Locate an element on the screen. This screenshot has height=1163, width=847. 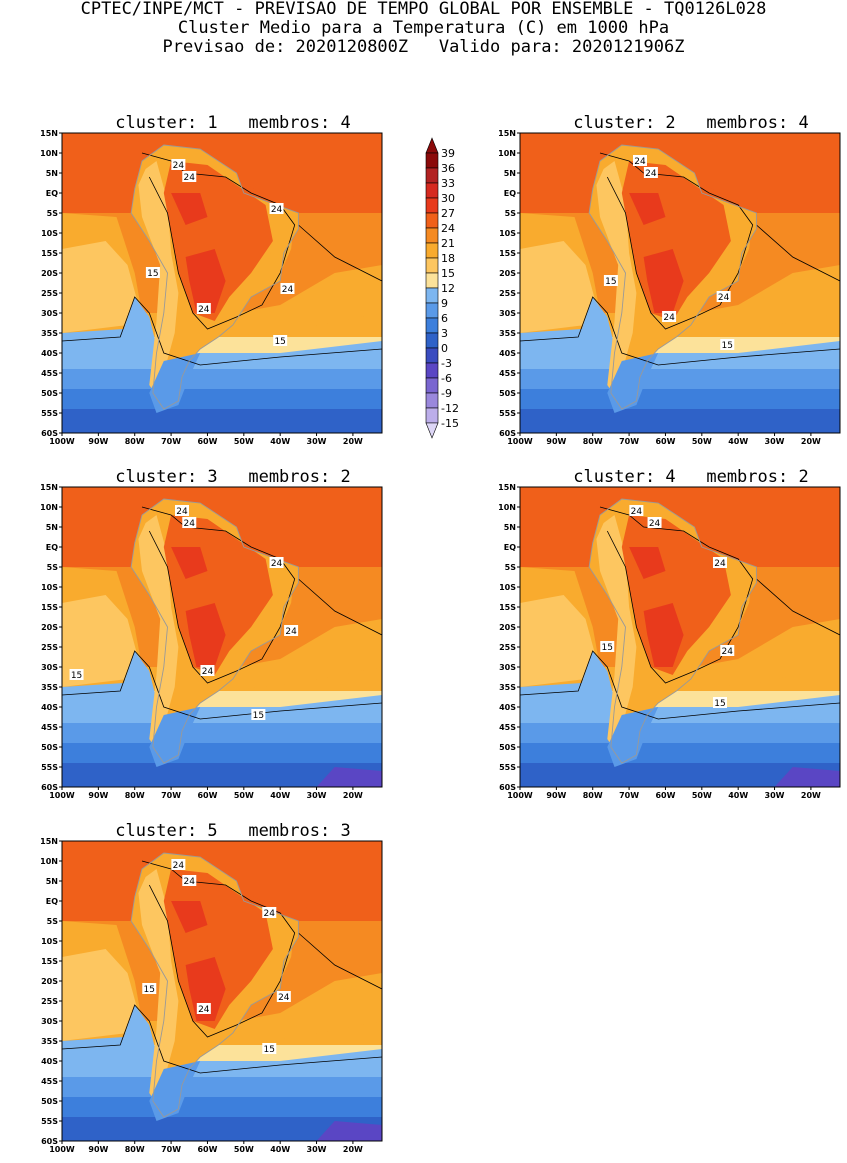
coastal-field is located at coordinates (738, 245).